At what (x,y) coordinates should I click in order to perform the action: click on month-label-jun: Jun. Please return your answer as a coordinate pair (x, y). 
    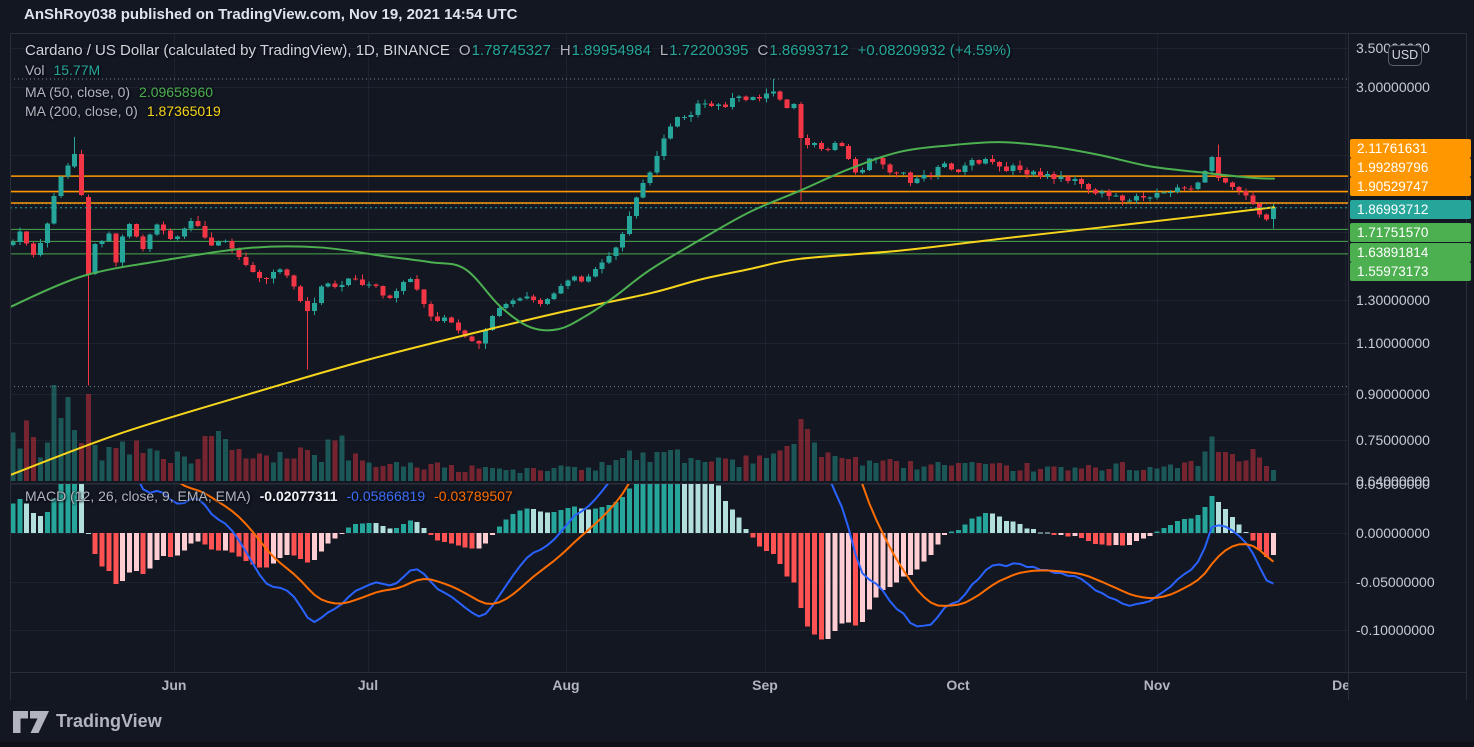
    Looking at the image, I should click on (174, 685).